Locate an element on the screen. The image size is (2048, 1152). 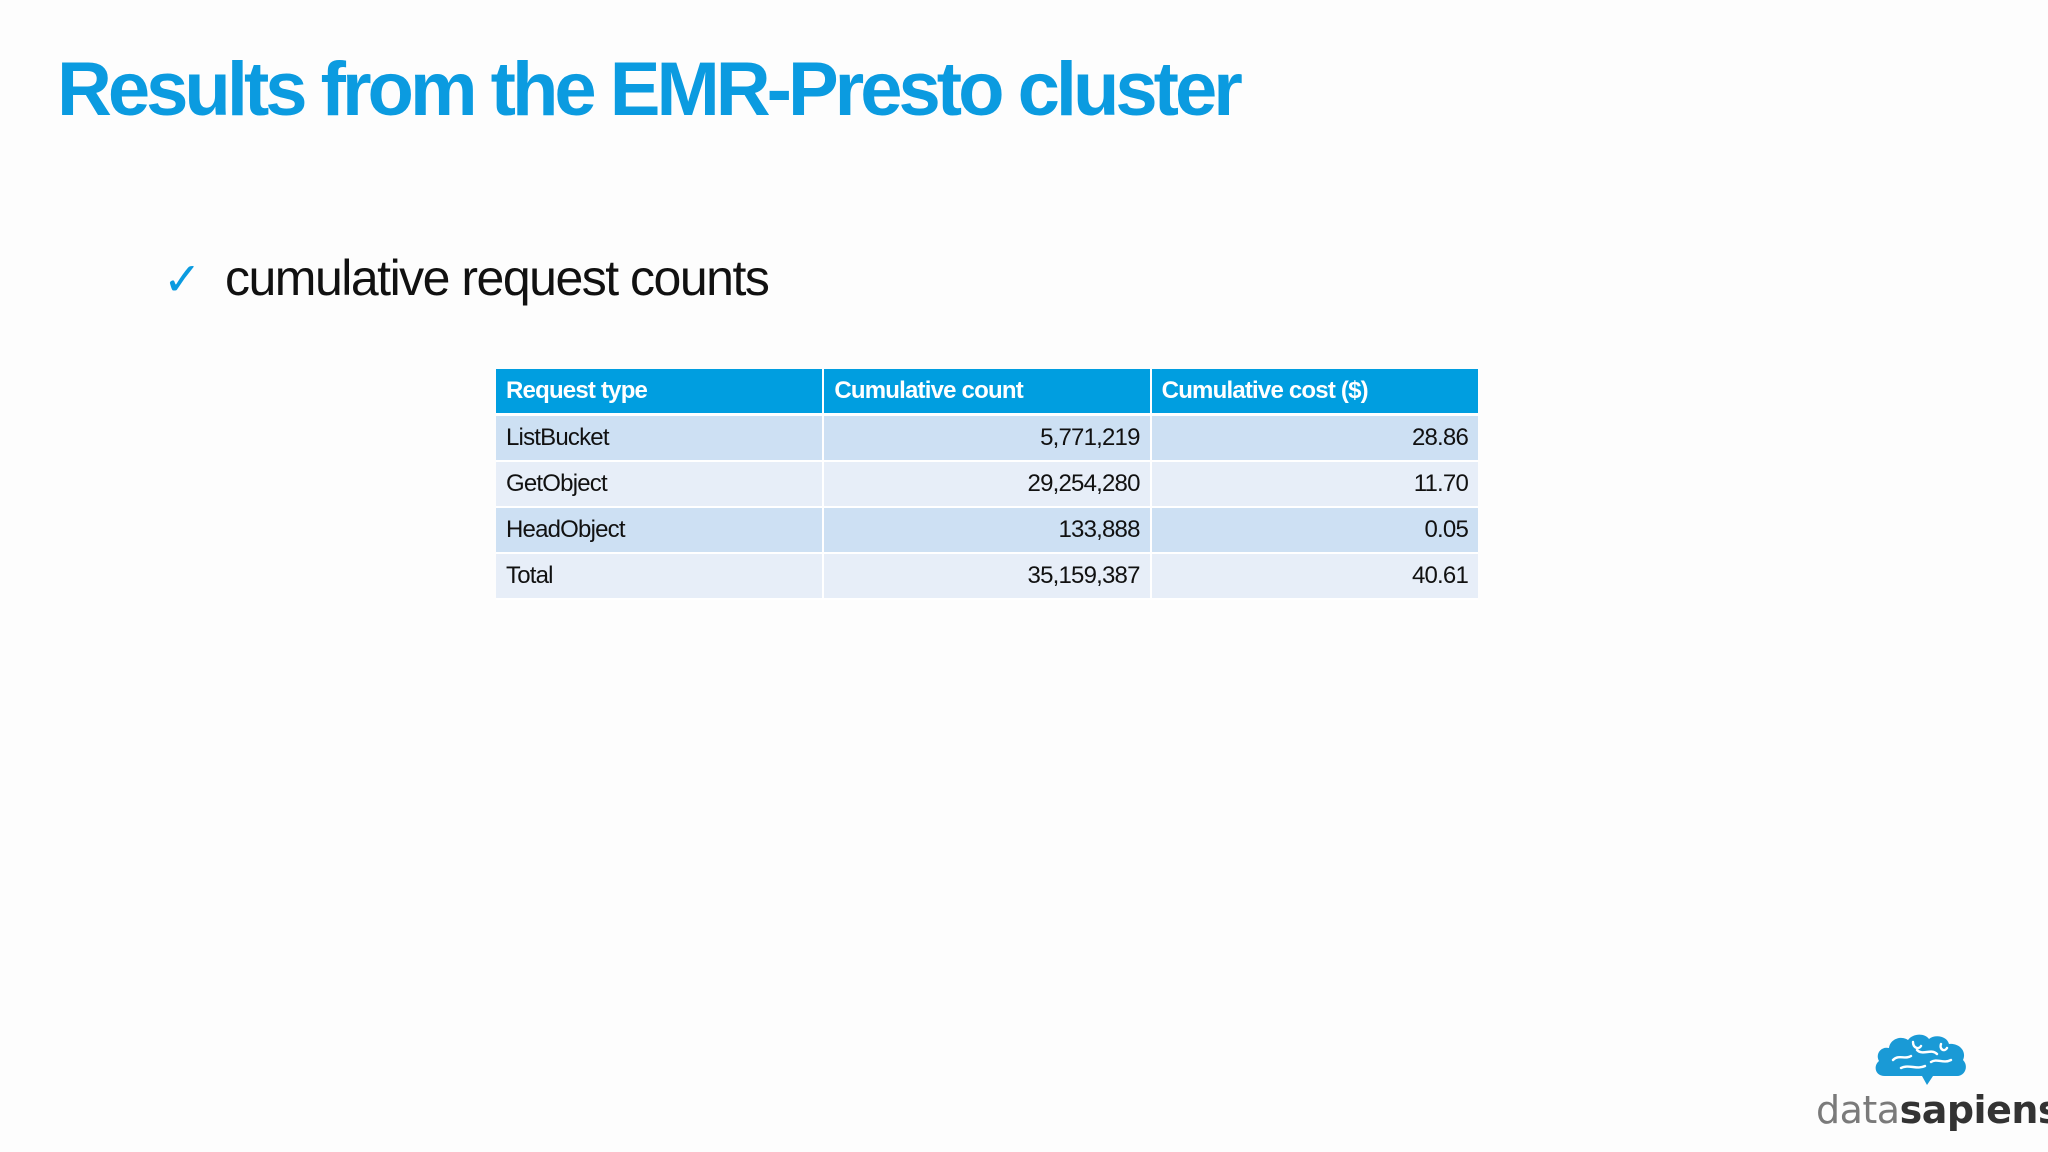
table-row: ListBucket 5,771,219 28.86 is located at coordinates (987, 438).